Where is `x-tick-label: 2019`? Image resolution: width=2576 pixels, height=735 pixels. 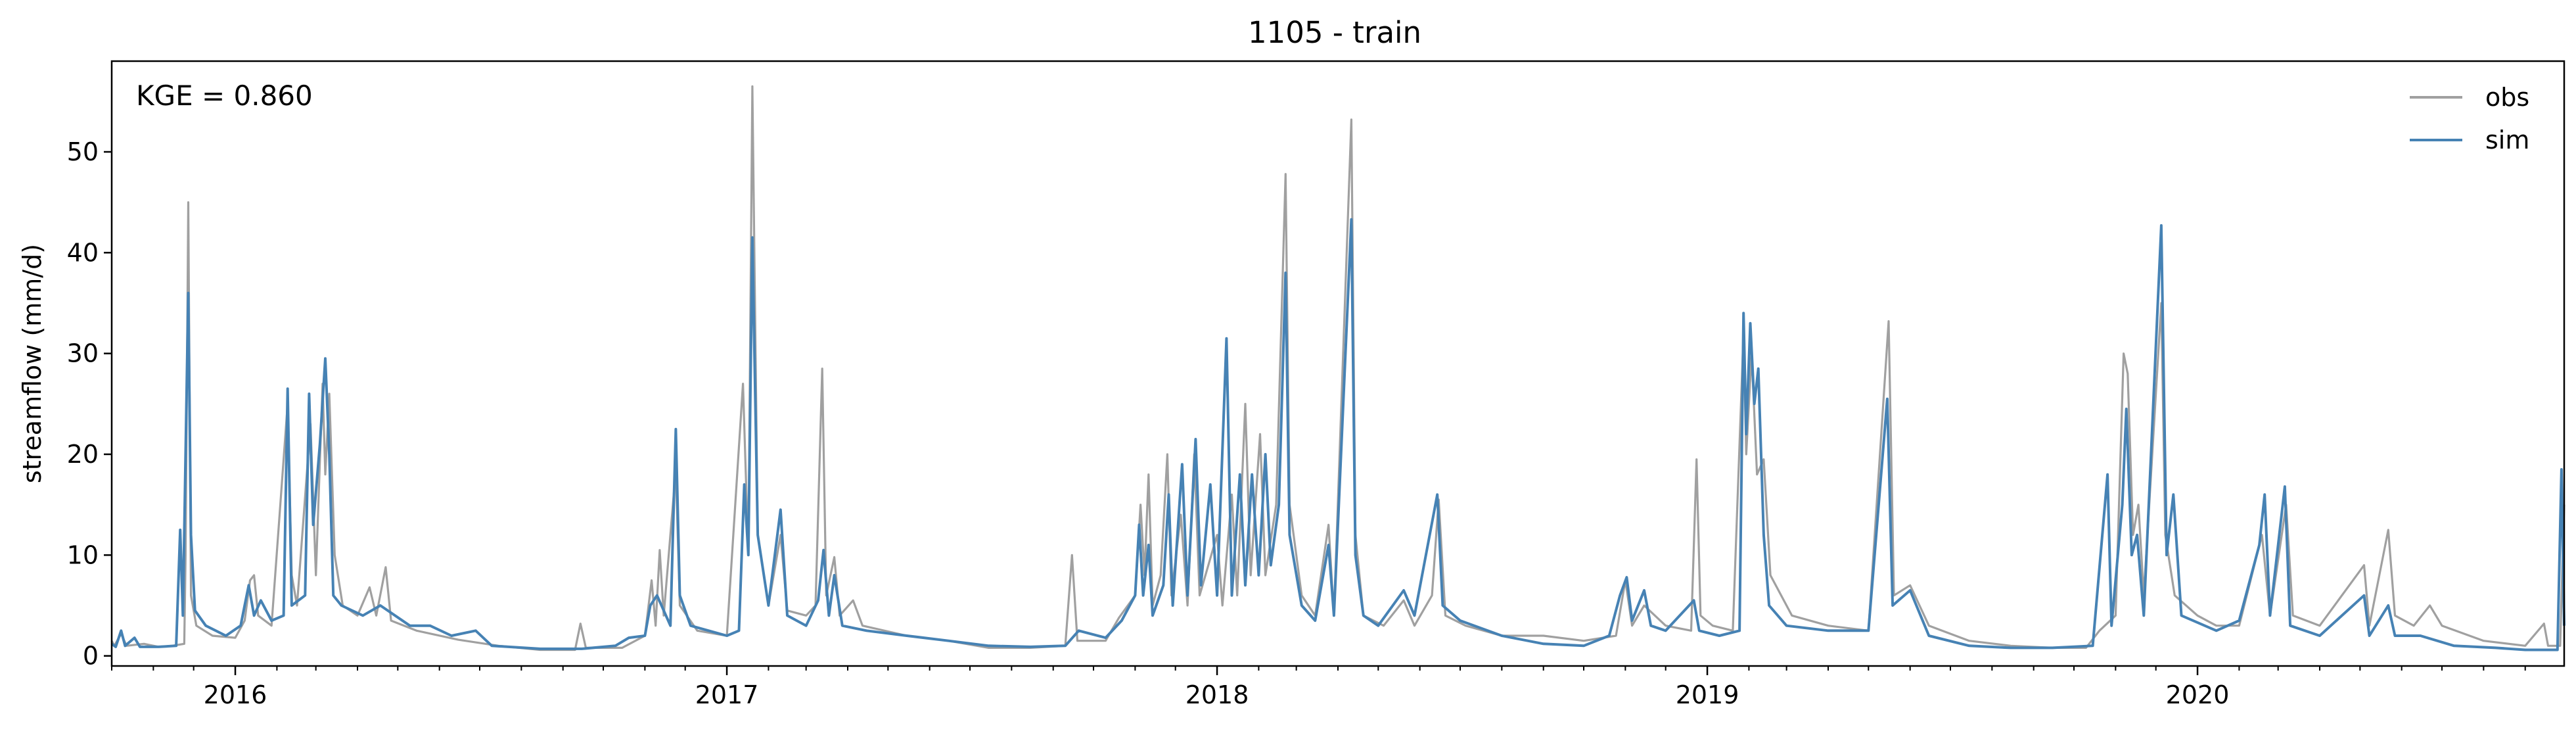 x-tick-label: 2019 is located at coordinates (1707, 694).